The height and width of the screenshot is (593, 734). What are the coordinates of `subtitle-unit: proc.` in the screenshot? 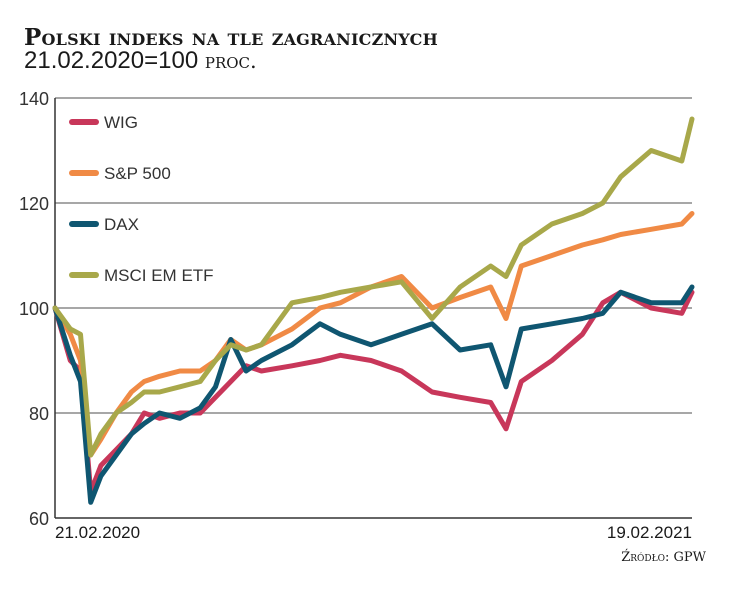 It's located at (230, 61).